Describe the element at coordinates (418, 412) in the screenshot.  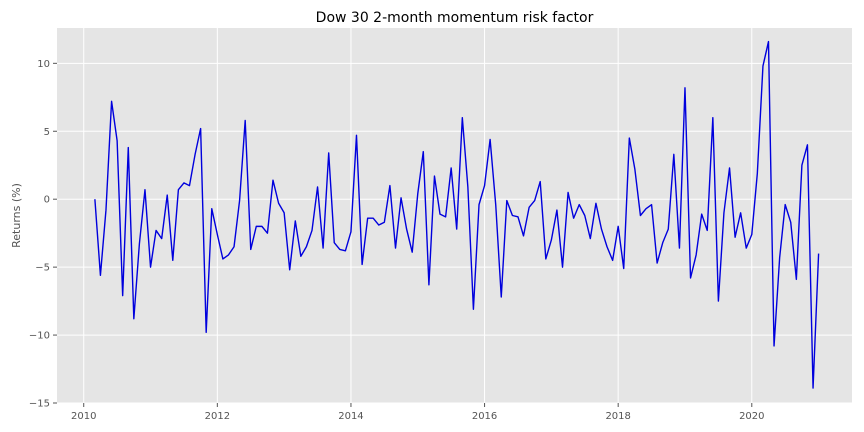
I see `x-axis: 2010 2012 2014 2016 2018 2020` at that location.